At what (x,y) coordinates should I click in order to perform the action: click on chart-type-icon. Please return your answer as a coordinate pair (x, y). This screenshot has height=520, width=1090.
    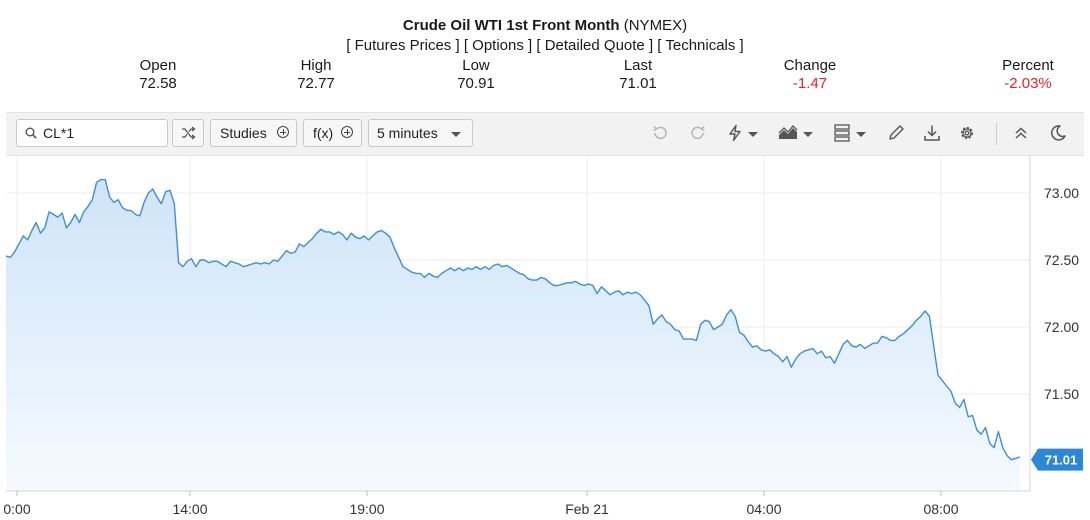
    Looking at the image, I should click on (788, 133).